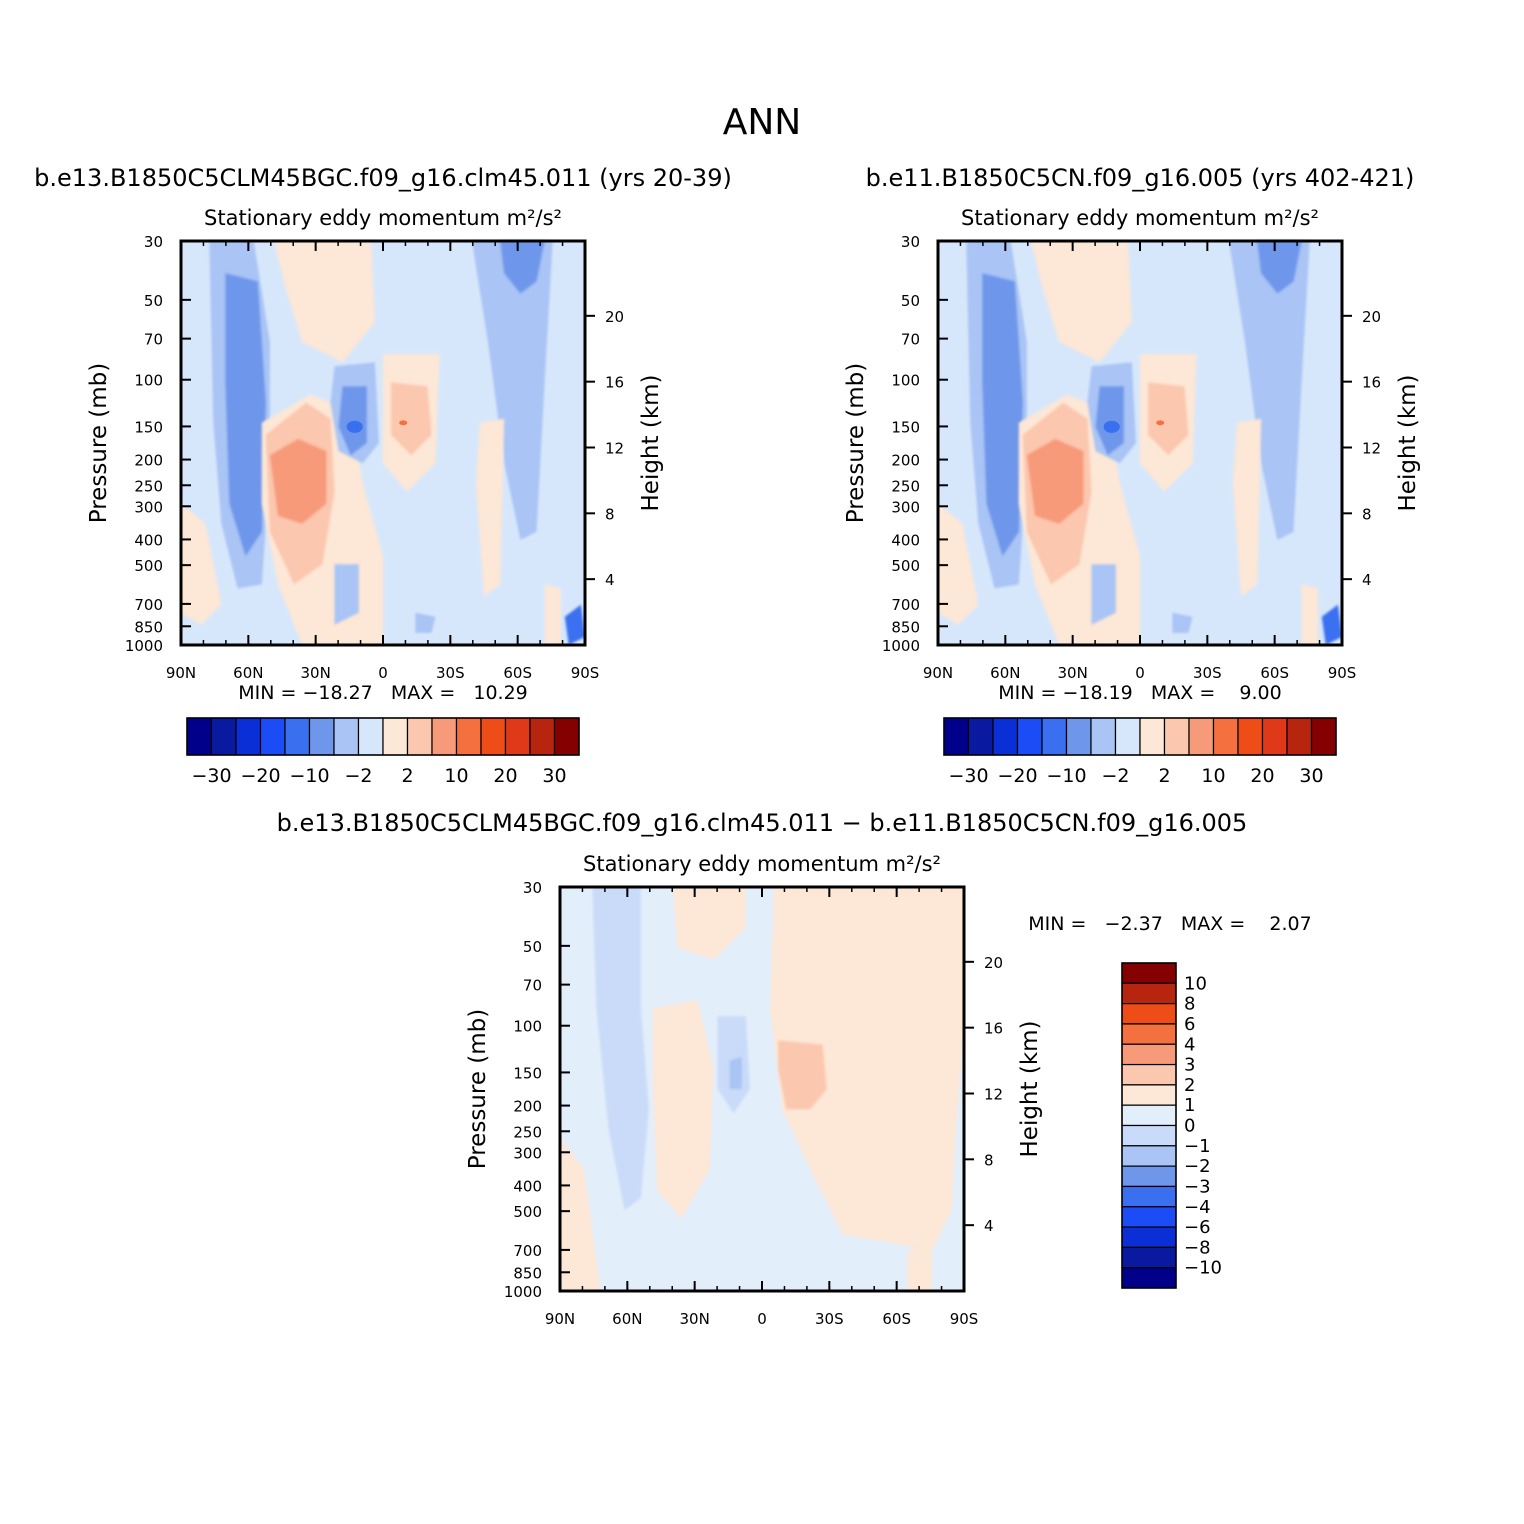 The height and width of the screenshot is (1524, 1524). What do you see at coordinates (211, 776) in the screenshot?
I see `colorbar-label: −30` at bounding box center [211, 776].